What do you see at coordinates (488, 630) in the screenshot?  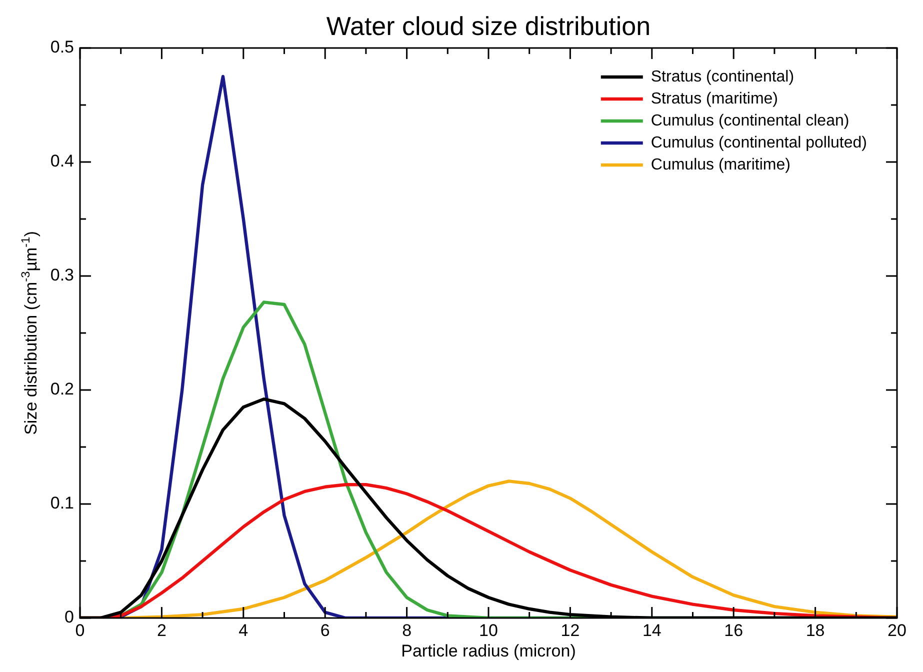 I see `x-tick-label: 10` at bounding box center [488, 630].